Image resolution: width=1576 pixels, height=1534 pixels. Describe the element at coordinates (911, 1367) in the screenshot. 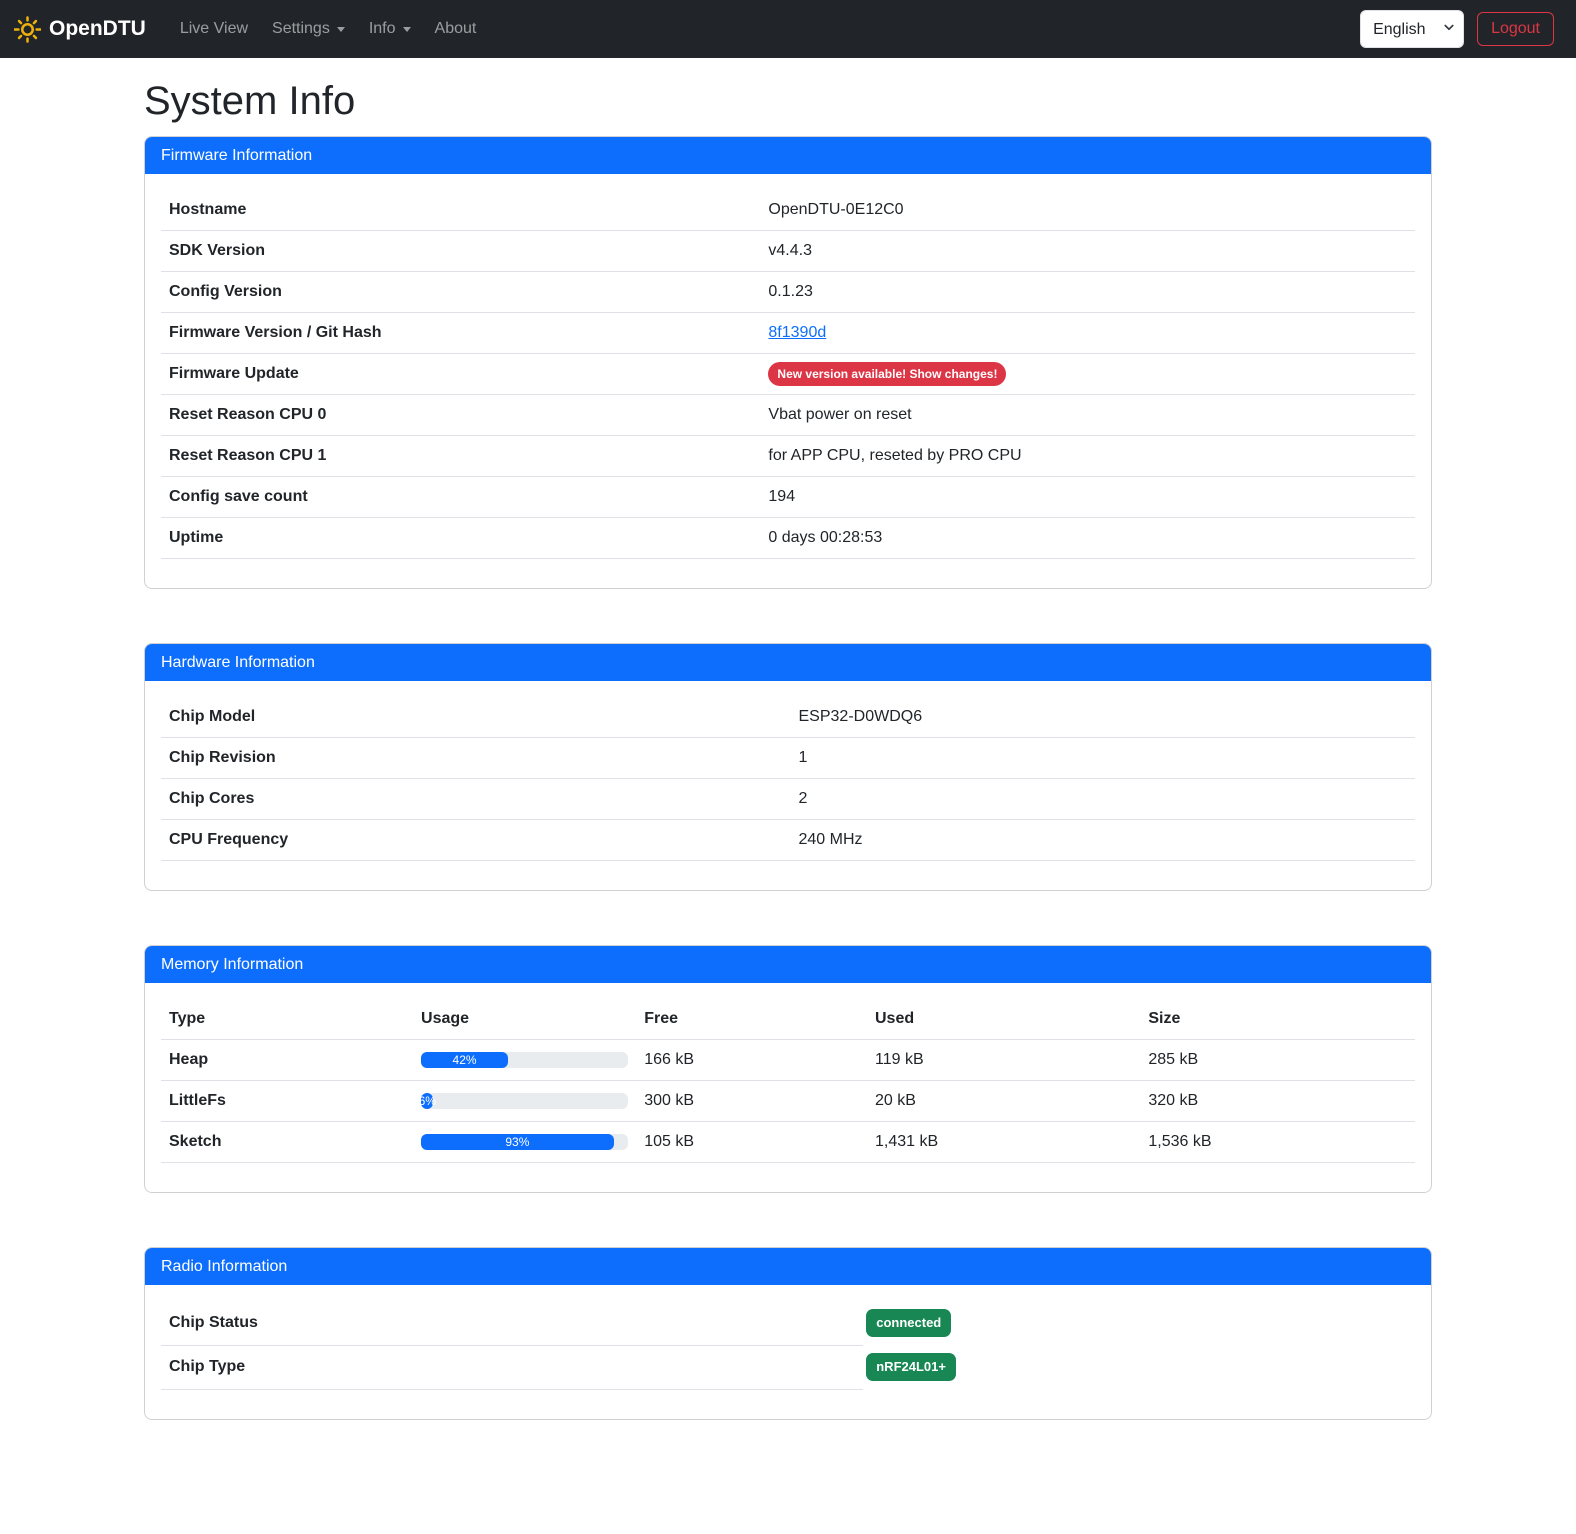

I see `chip-type-badge: nRF24L01+` at that location.